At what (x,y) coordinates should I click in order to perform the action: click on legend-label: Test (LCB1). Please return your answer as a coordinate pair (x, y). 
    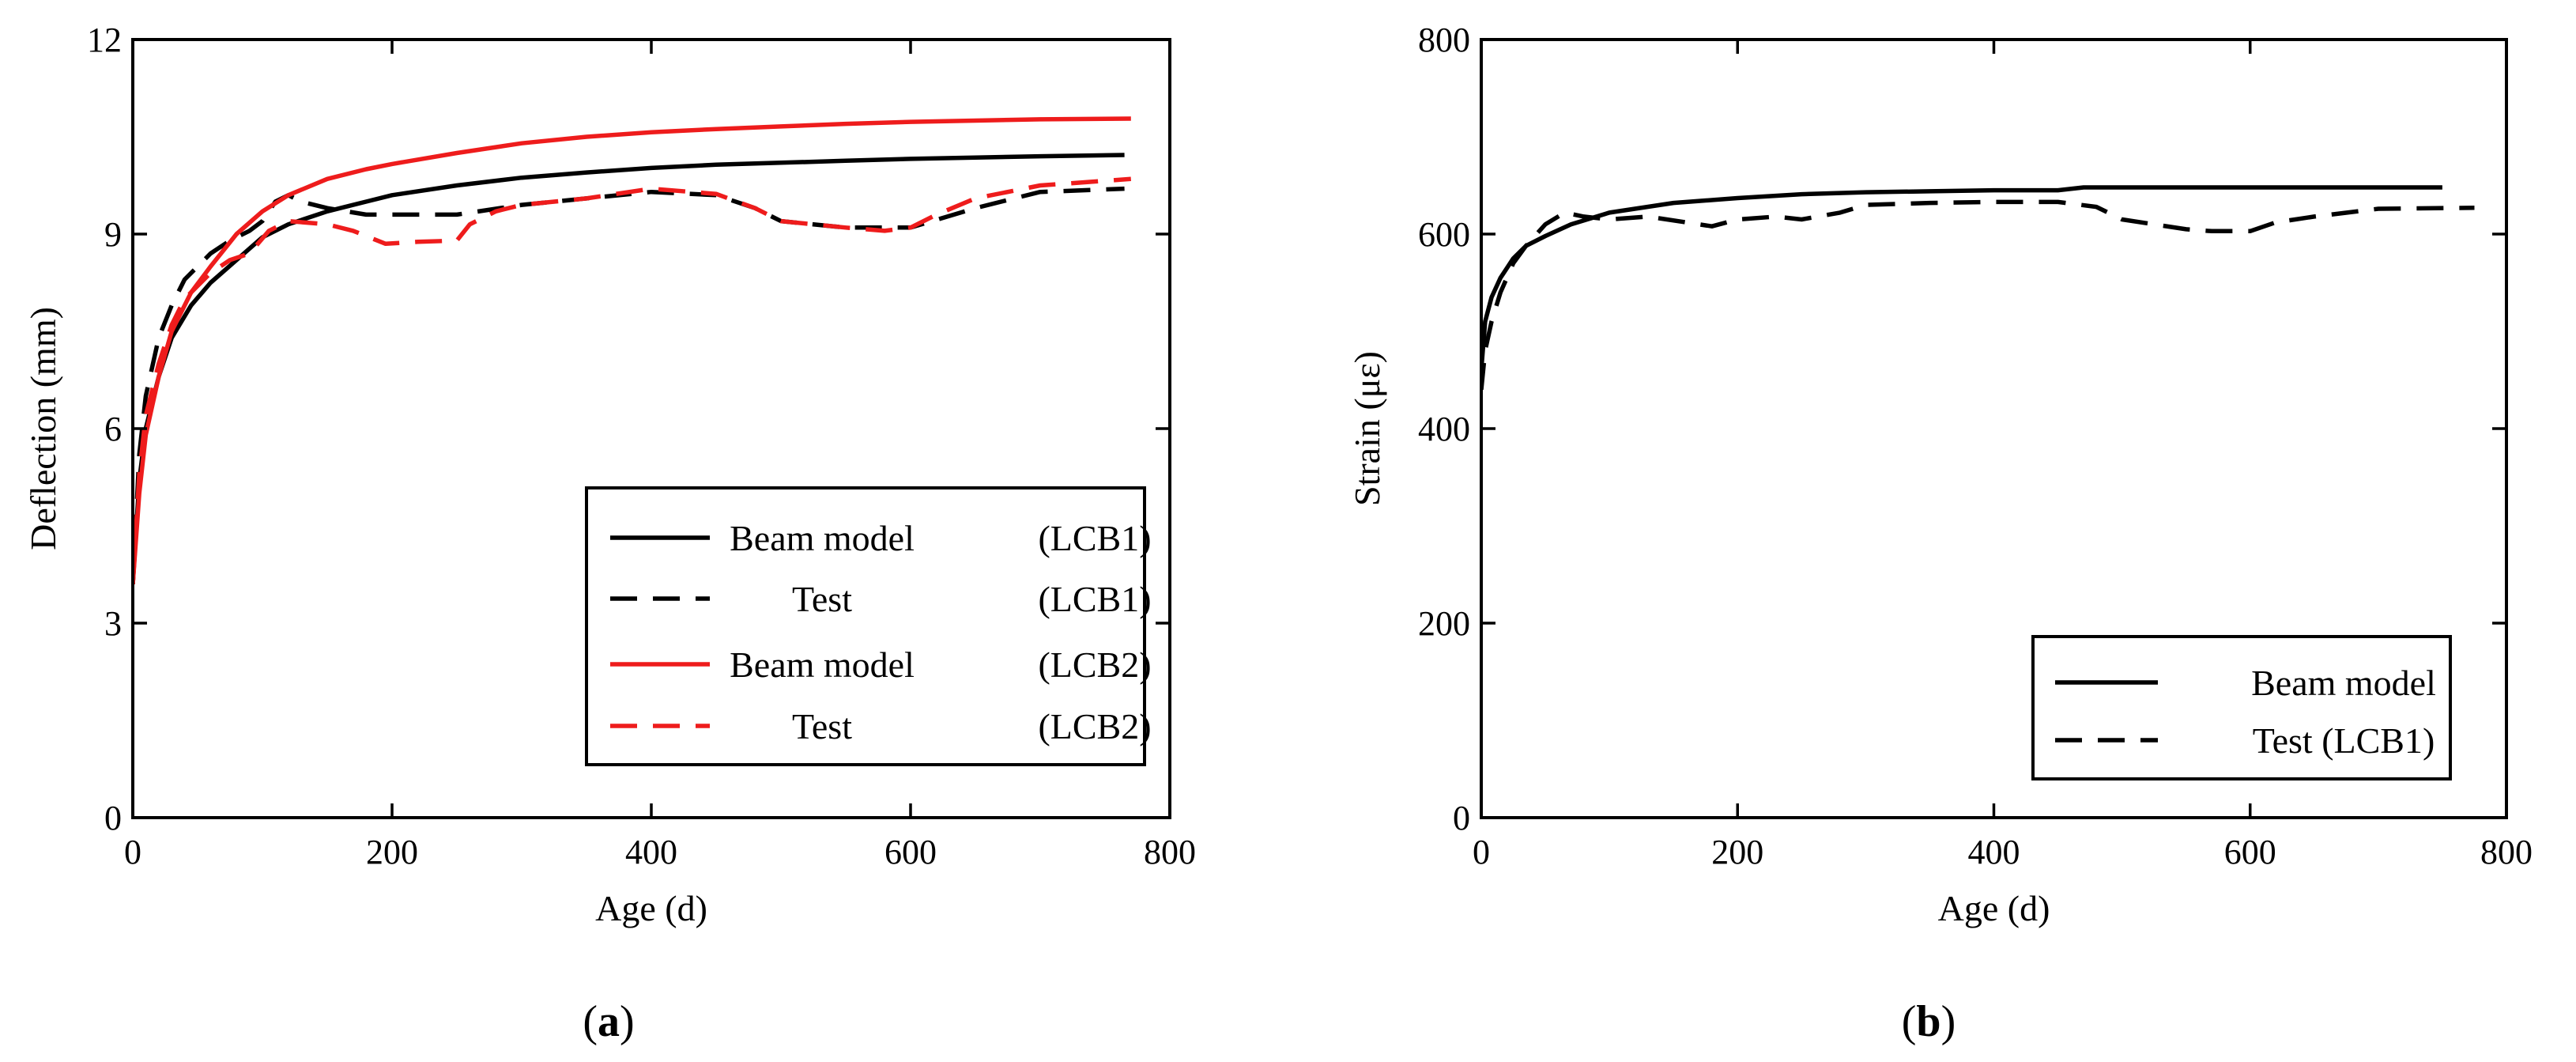
    Looking at the image, I should click on (2344, 740).